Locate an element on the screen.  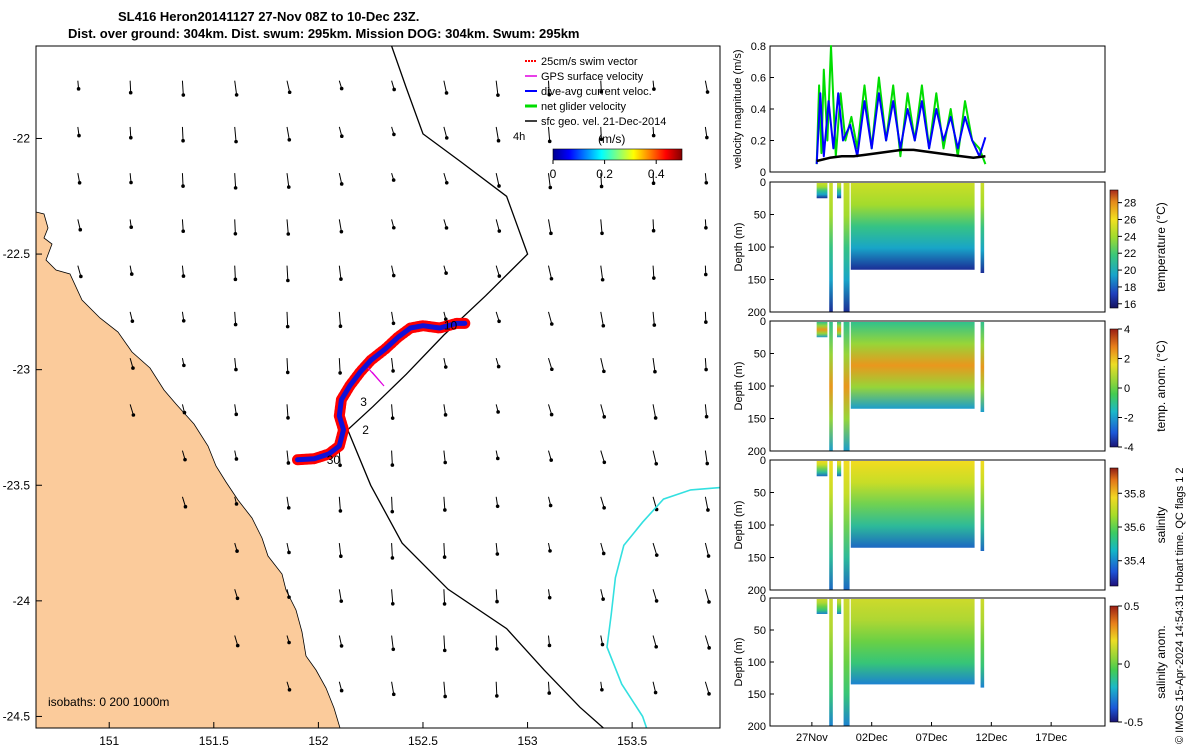
depth-tick-label: 50 is located at coordinates (760, 216).